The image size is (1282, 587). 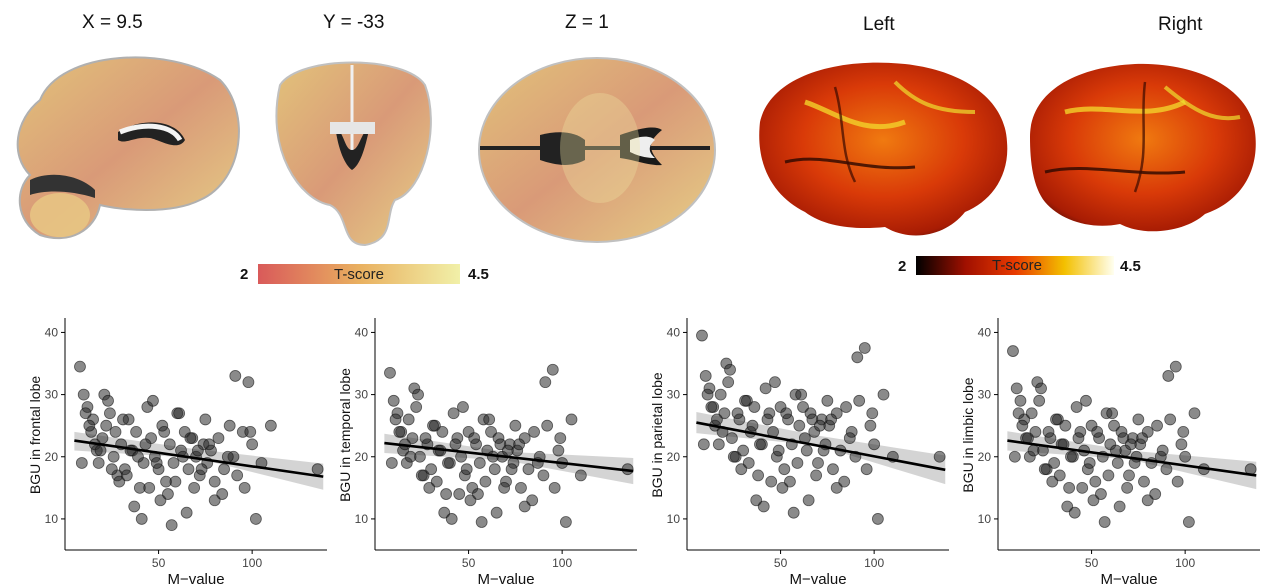 I want to click on plot1-y-tick-label: 30, so click(x=52, y=395).